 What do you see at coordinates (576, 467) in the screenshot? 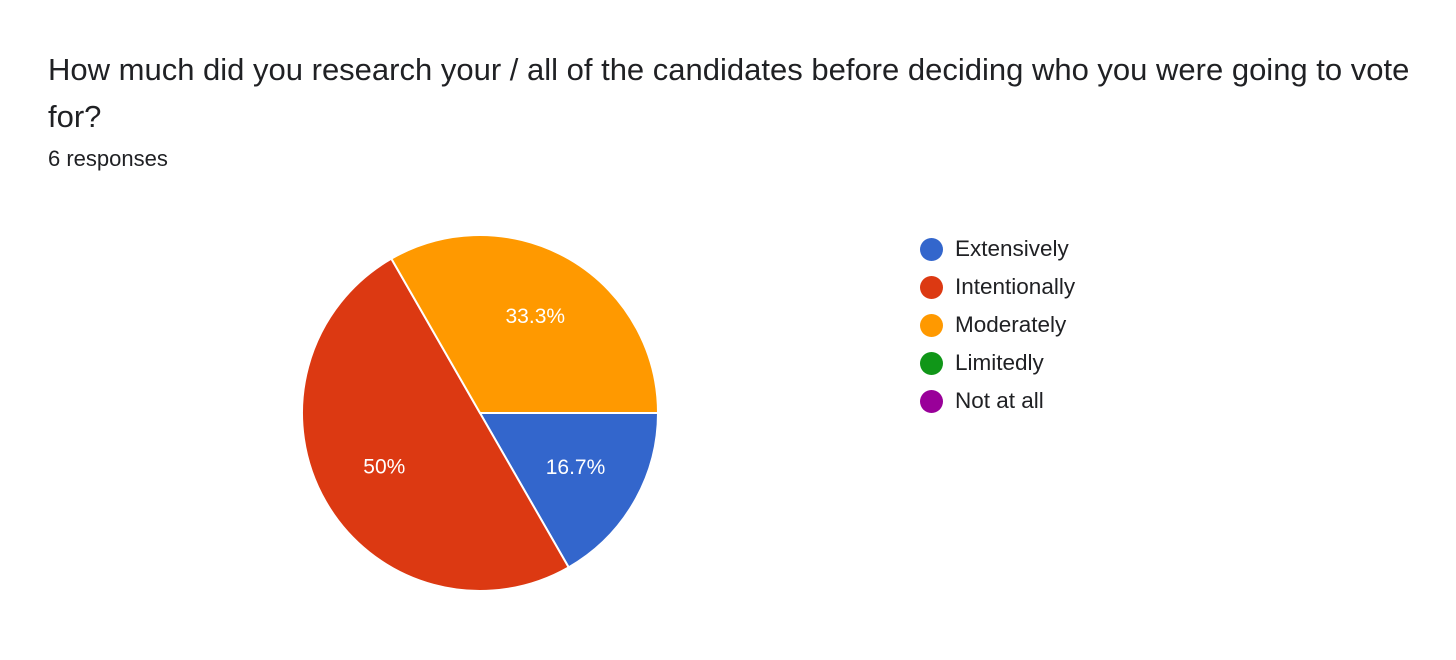
I see `pie-slice-label: 16.7%` at bounding box center [576, 467].